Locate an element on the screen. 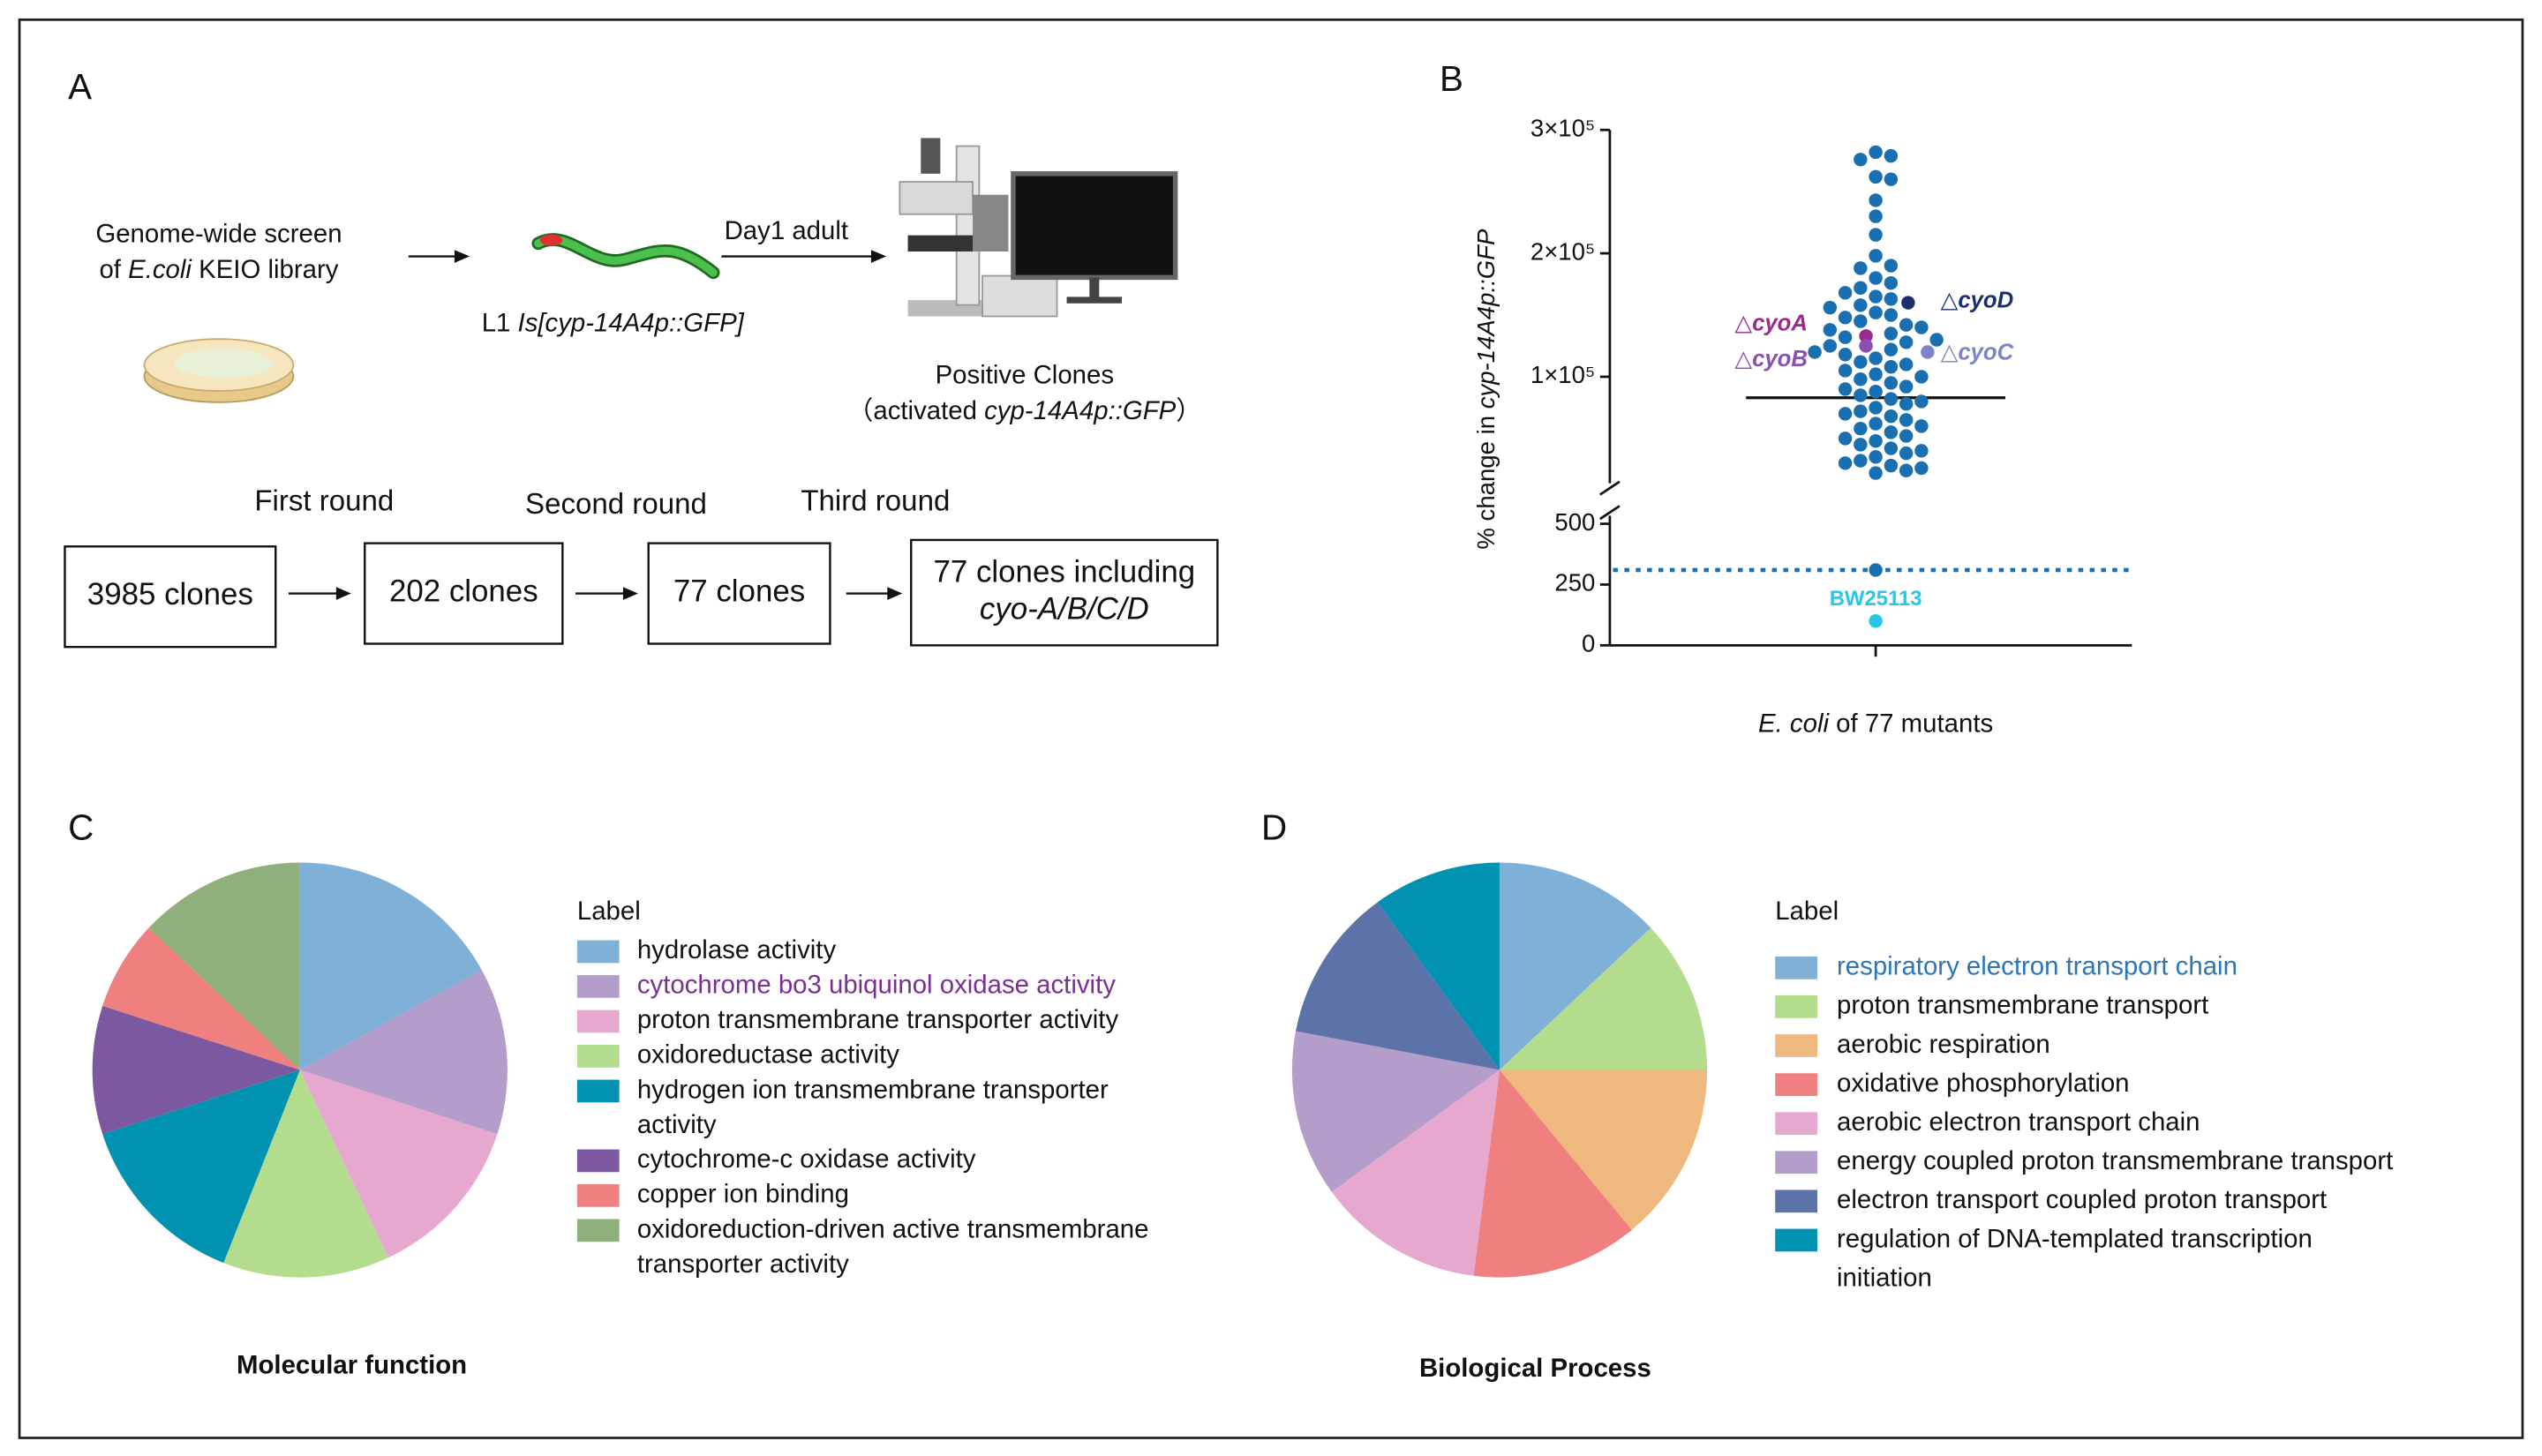 This screenshot has width=2542, height=1456. legend-label-line: initiation is located at coordinates (1884, 1277).